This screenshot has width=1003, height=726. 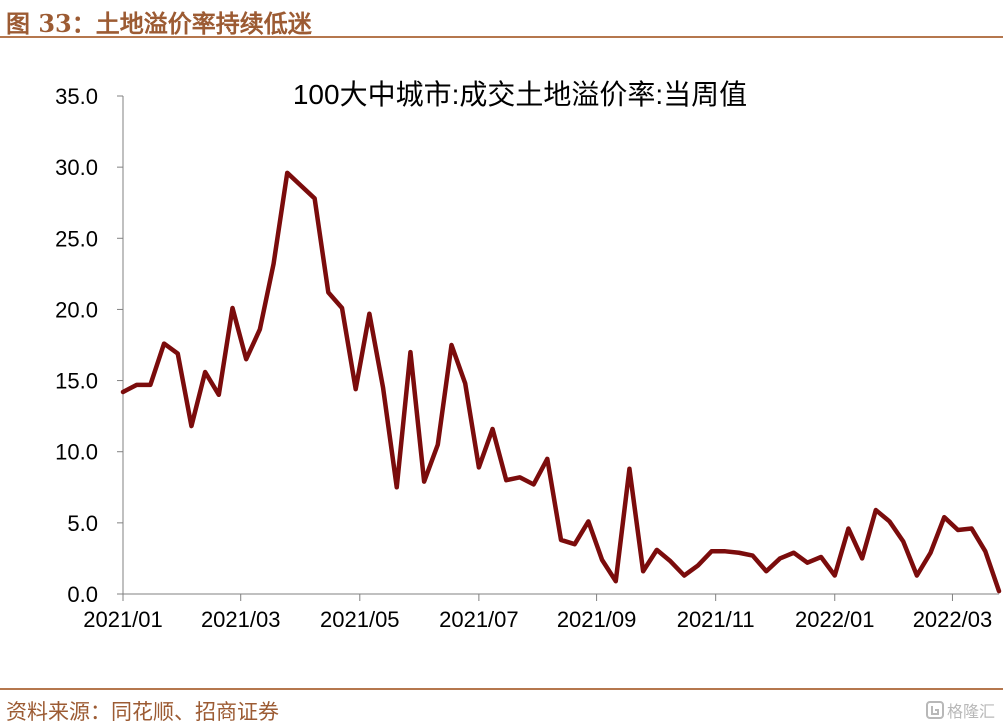 I want to click on y-tick-label: 20.0, so click(x=76, y=309).